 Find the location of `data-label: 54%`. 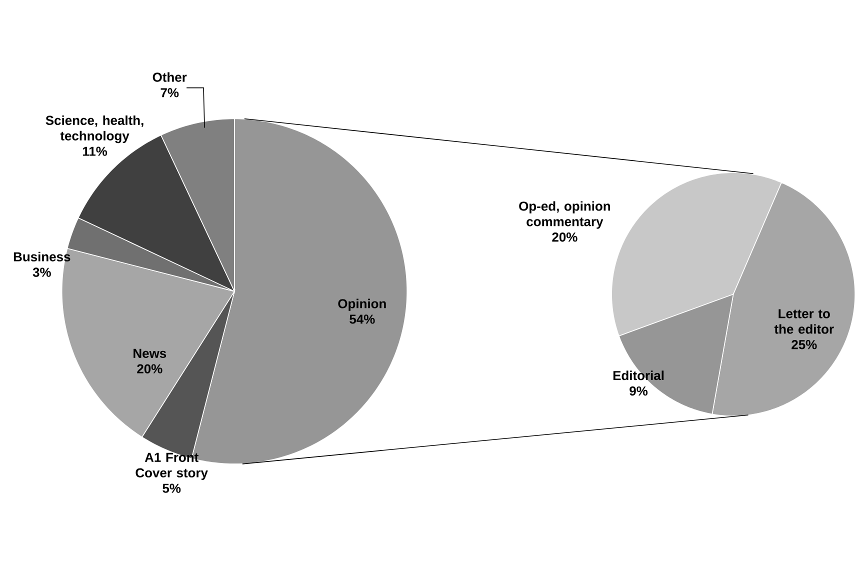

data-label: 54% is located at coordinates (362, 319).